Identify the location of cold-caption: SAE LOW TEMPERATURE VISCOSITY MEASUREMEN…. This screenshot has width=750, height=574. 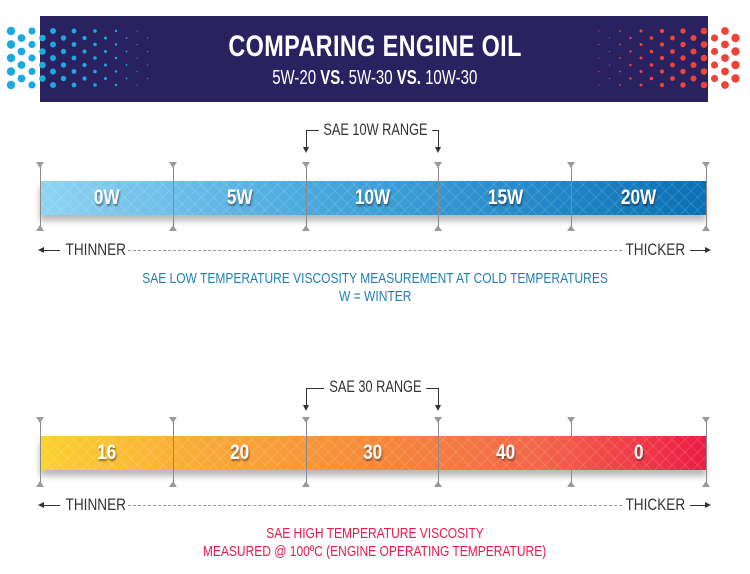
(375, 287).